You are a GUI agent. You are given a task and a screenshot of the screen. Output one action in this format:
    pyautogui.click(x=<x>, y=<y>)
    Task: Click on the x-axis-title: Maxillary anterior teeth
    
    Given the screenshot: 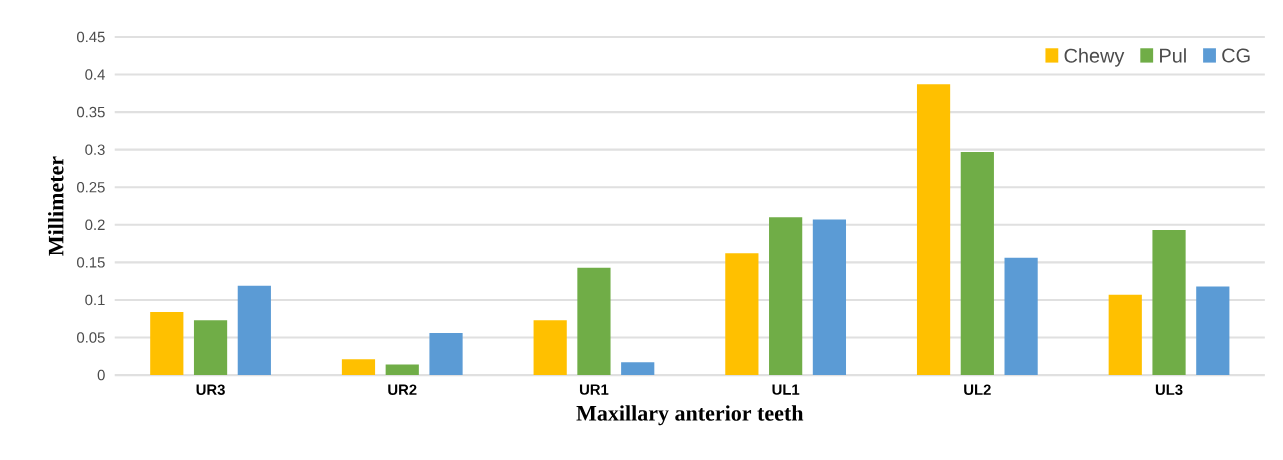 What is the action you would take?
    pyautogui.click(x=690, y=415)
    